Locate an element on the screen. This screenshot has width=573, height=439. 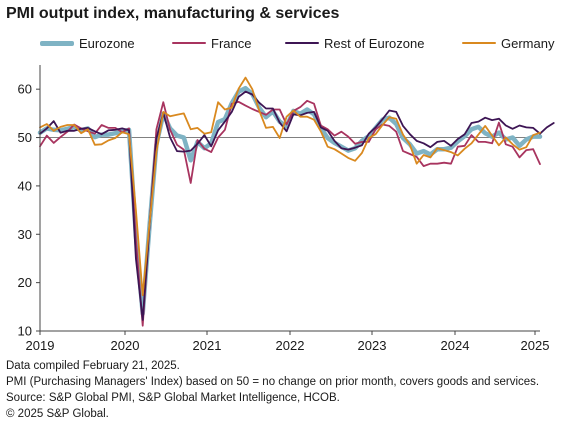
x-tick-label-2025: 2025 is located at coordinates (535, 345).